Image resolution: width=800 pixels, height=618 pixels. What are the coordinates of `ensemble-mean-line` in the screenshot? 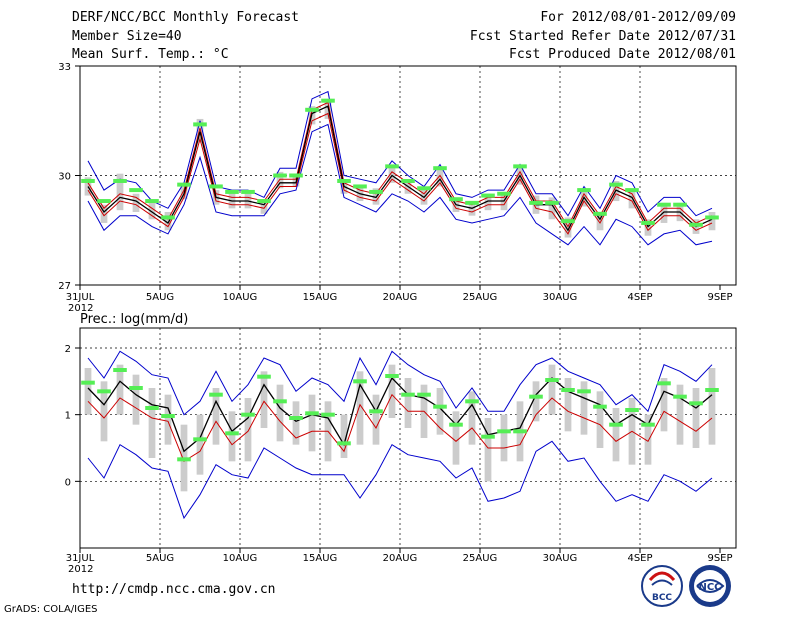 It's located at (400, 414).